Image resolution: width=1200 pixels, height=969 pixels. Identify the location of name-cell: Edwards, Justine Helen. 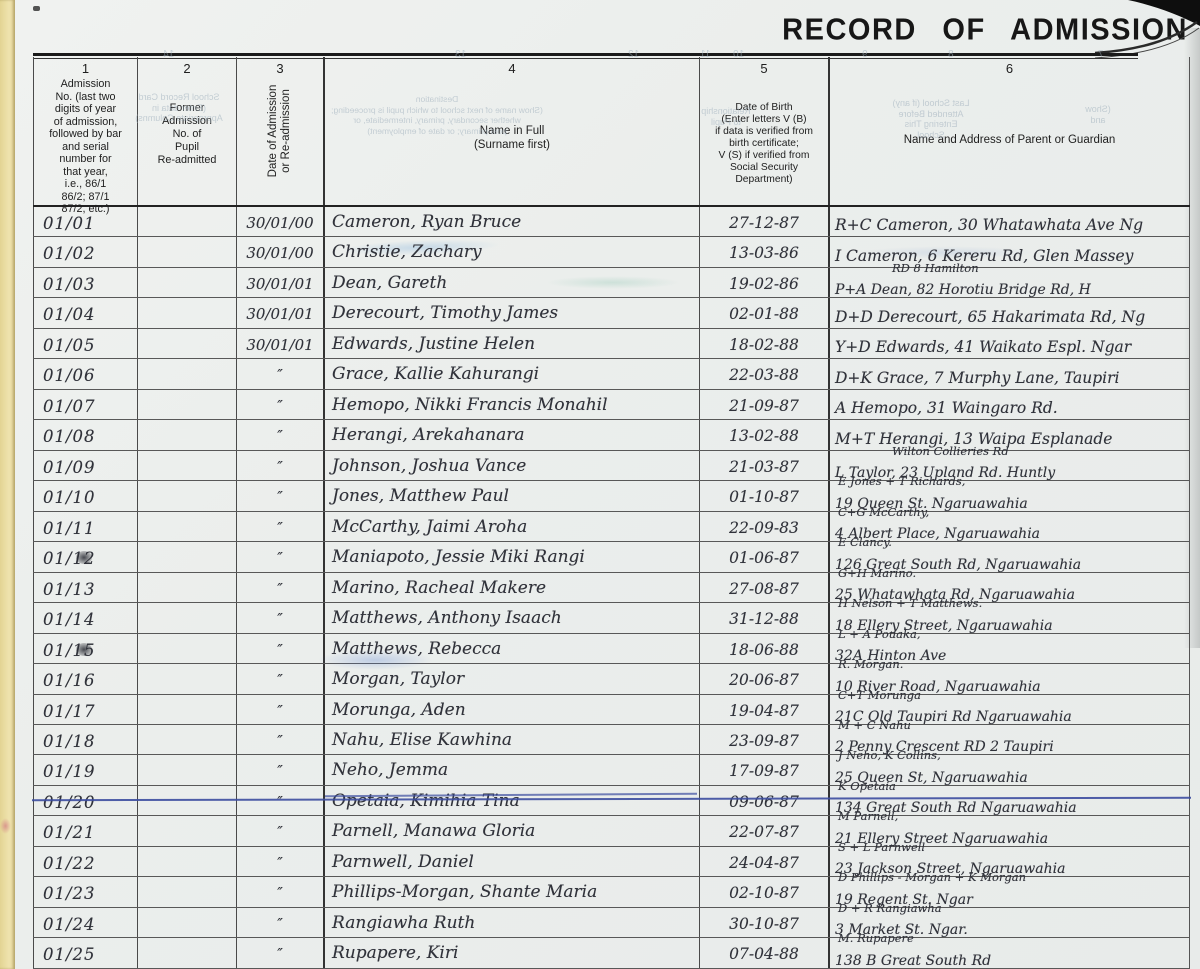
(512, 343).